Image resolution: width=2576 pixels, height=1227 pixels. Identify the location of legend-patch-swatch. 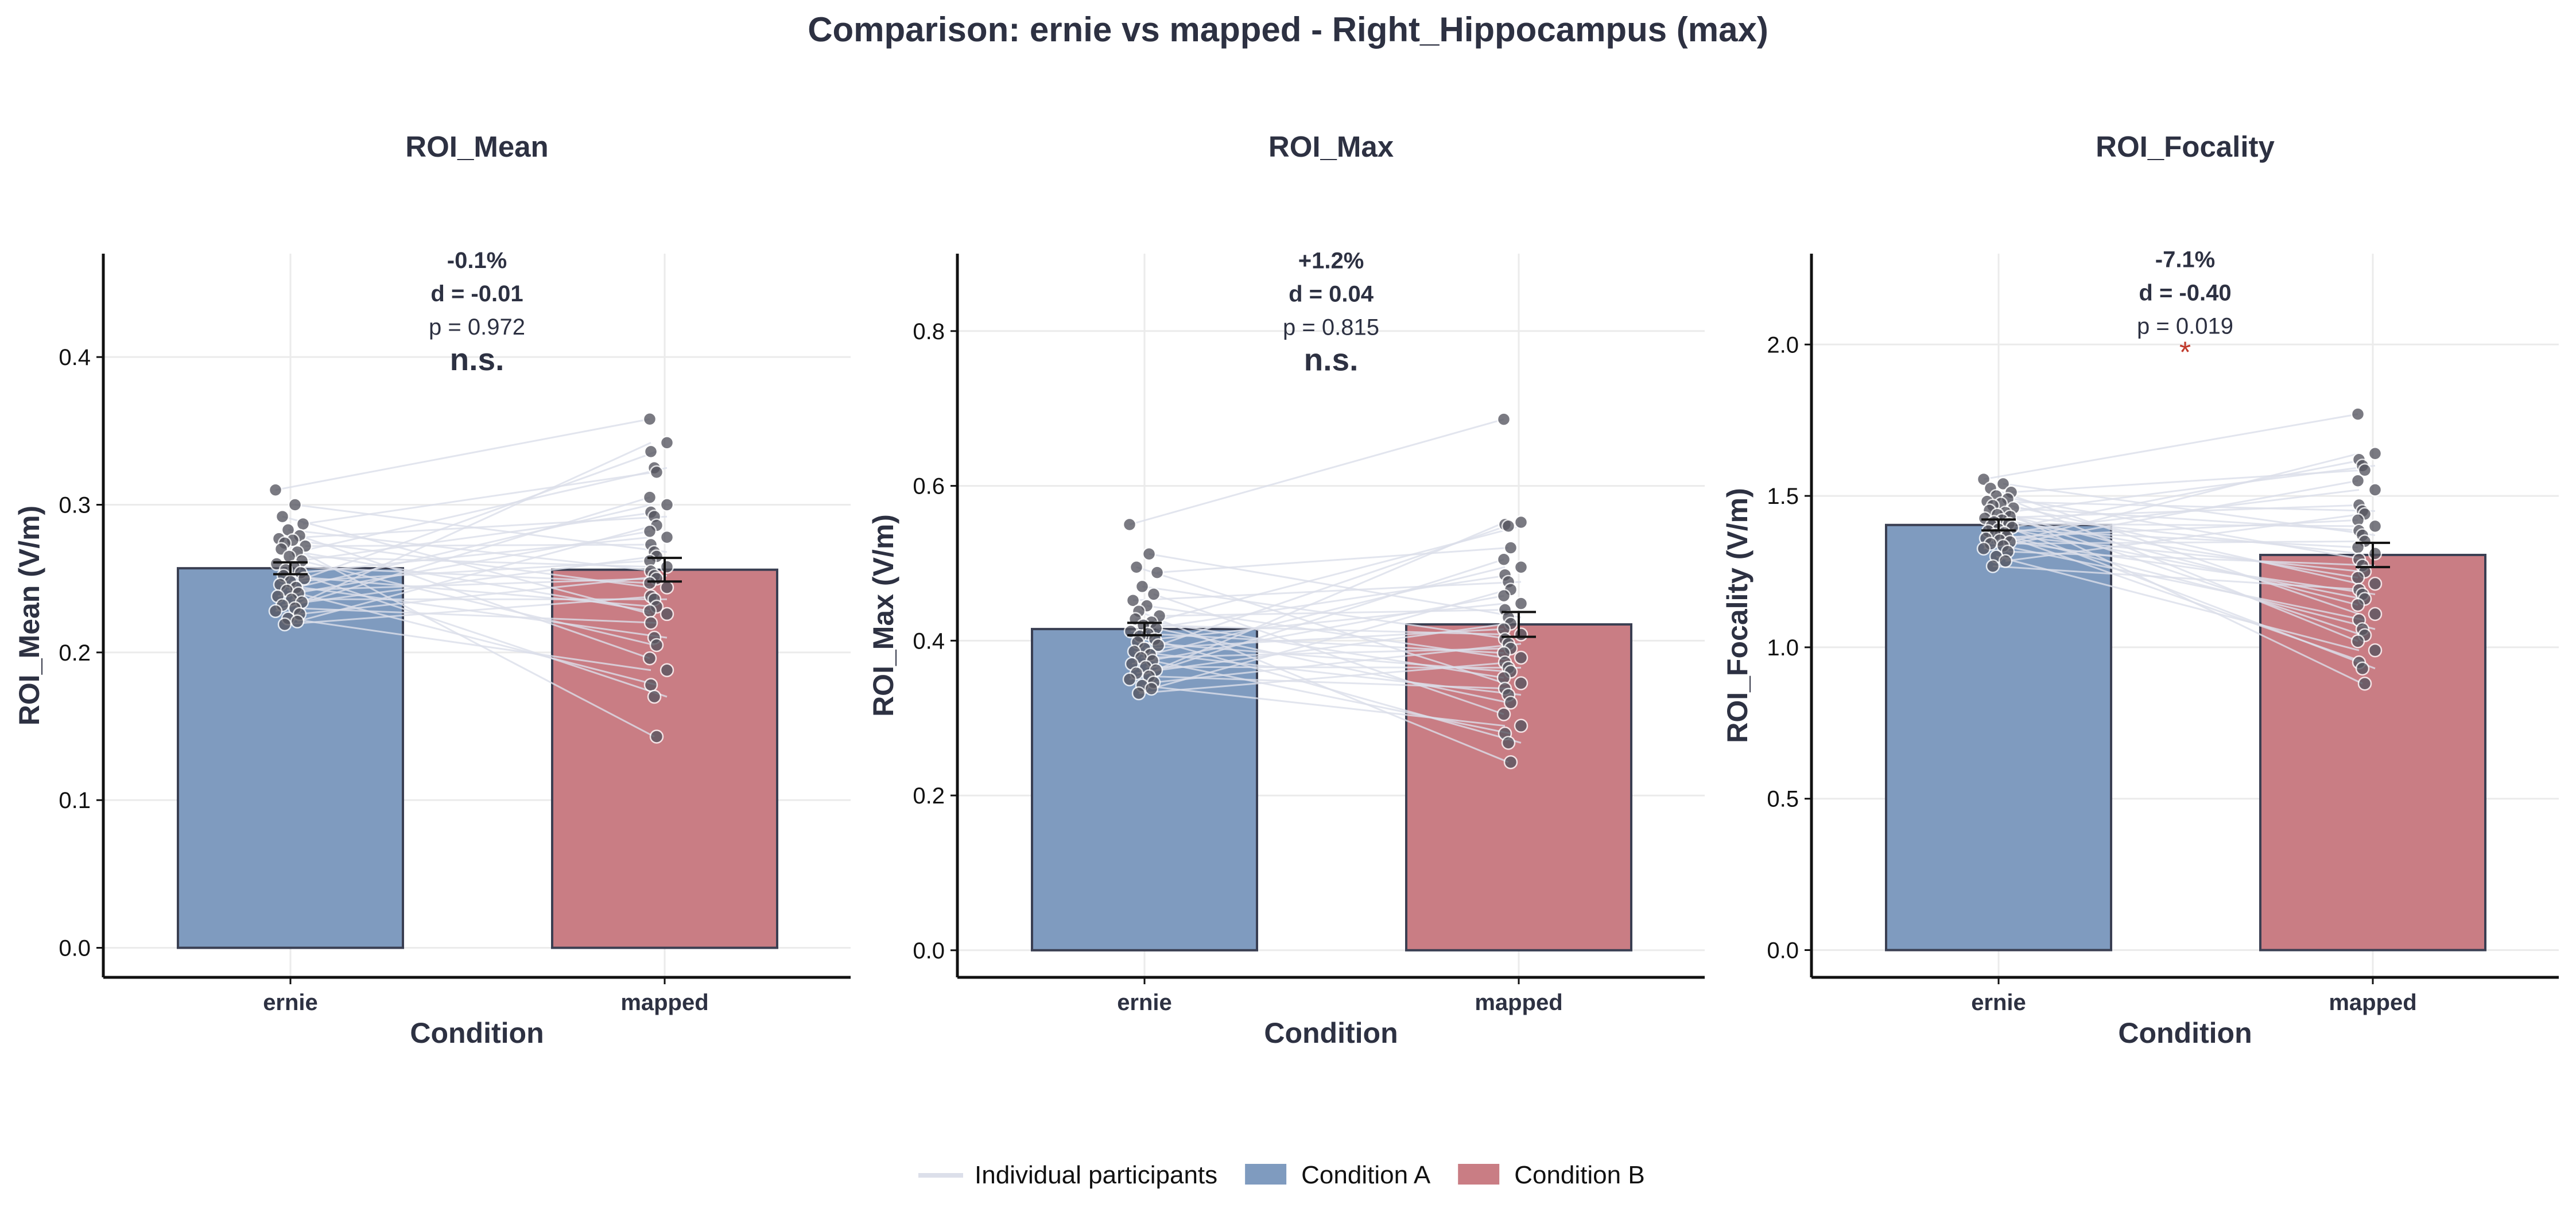
(1266, 1174).